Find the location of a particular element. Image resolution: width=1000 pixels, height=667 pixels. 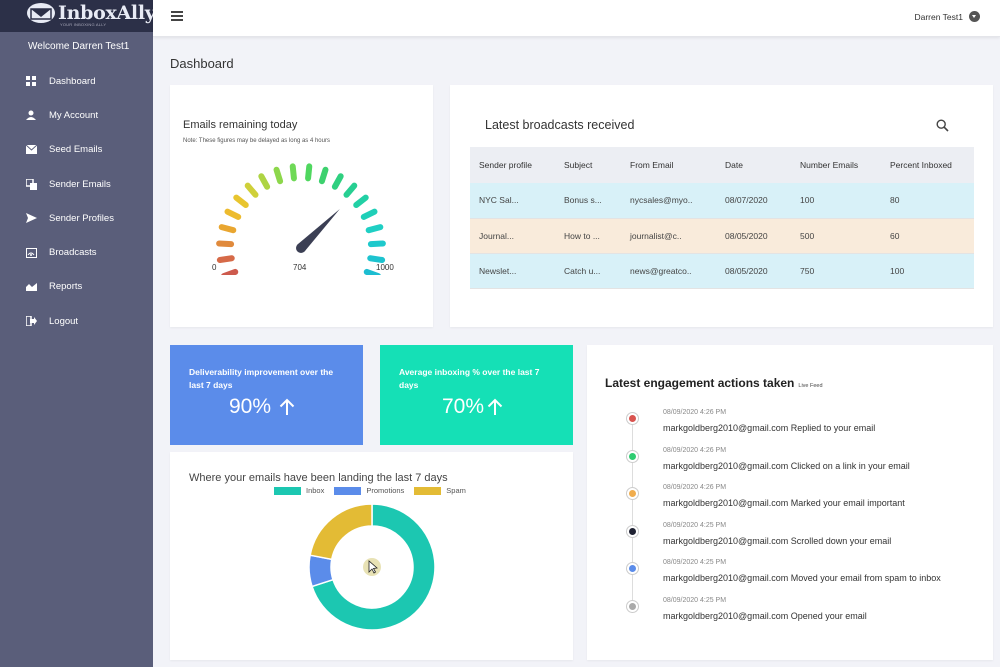

column-header: Percent Inboxed is located at coordinates (927, 165).